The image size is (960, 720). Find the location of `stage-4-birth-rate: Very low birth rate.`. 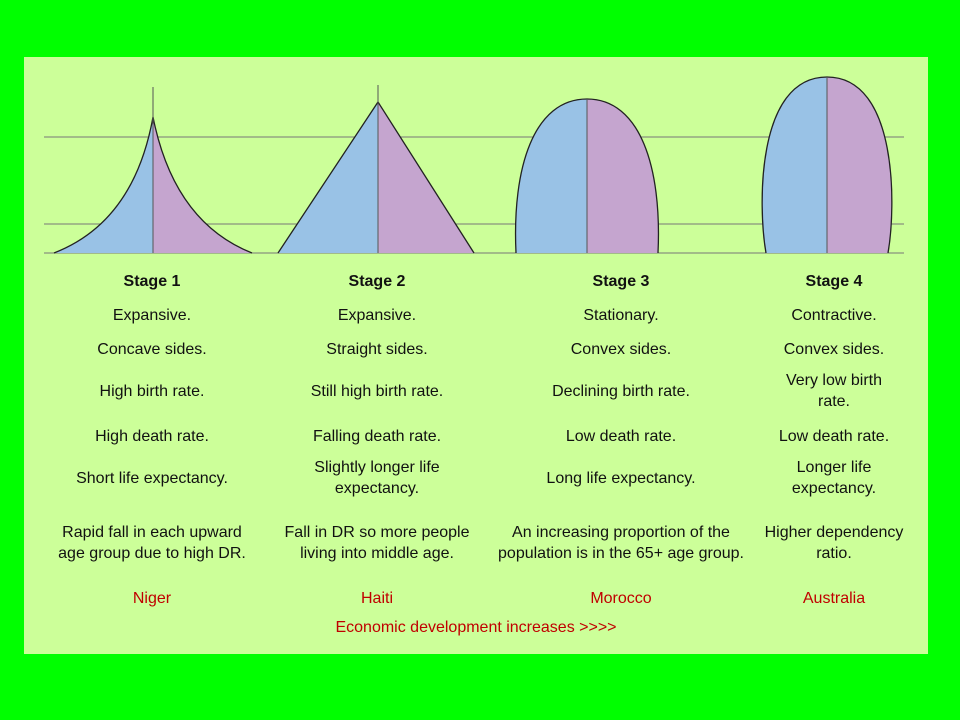

stage-4-birth-rate: Very low birth rate. is located at coordinates (834, 391).